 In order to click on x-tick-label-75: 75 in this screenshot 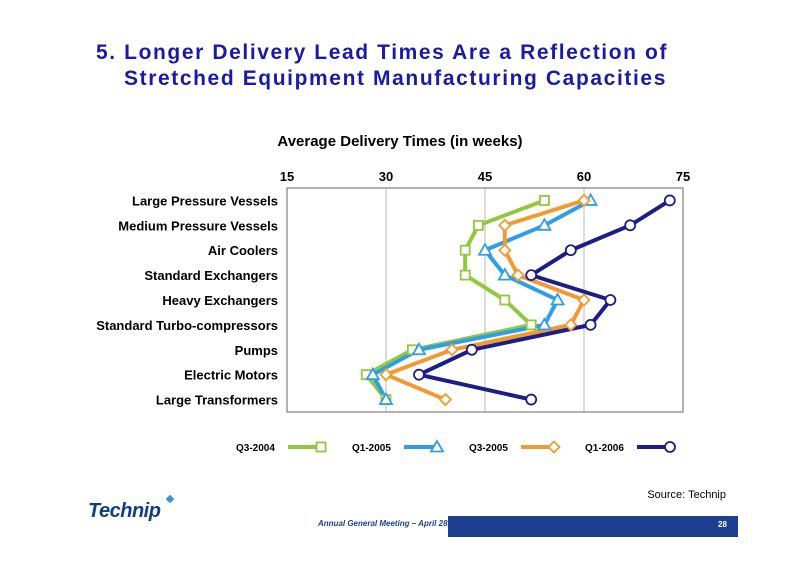, I will do `click(683, 176)`.